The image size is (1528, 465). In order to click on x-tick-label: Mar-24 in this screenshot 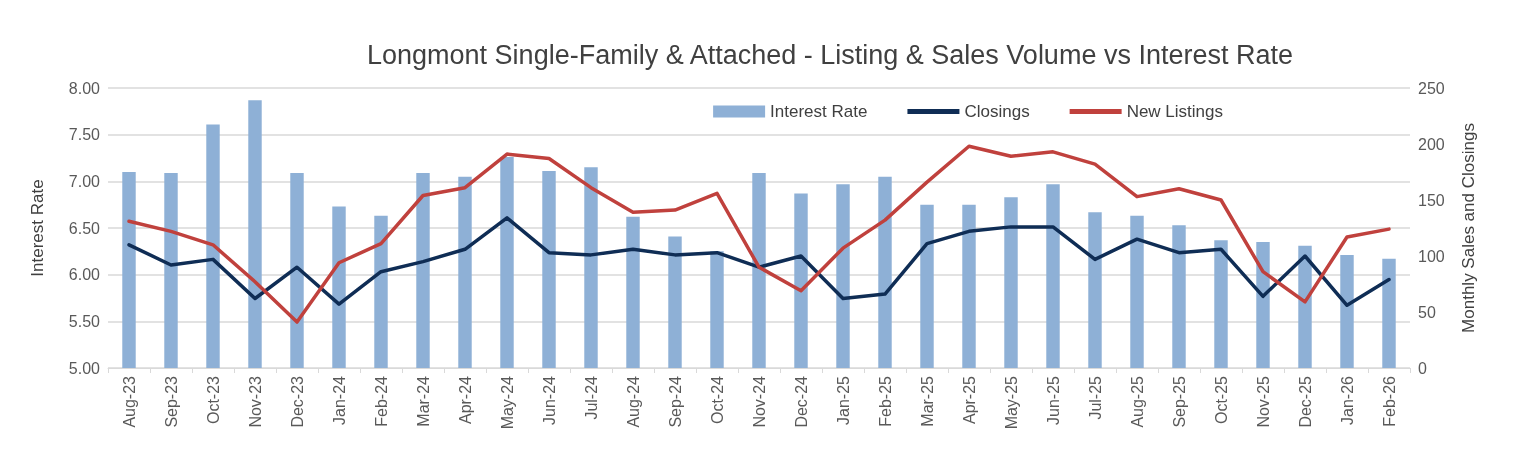, I will do `click(423, 401)`.